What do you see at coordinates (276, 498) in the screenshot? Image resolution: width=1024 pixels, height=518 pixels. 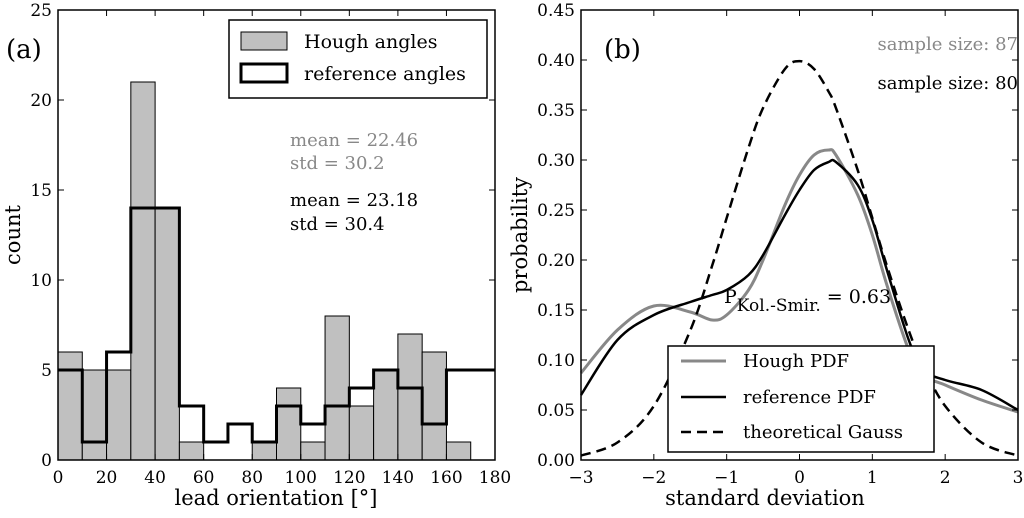 I see `panel-a-x-label: lead orientation [°]` at bounding box center [276, 498].